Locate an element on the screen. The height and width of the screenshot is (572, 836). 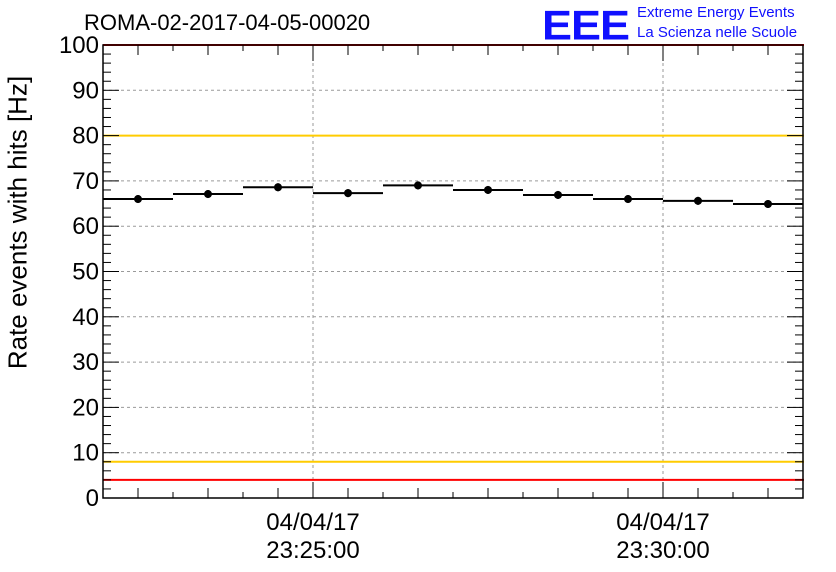
data-series is located at coordinates (453, 195).